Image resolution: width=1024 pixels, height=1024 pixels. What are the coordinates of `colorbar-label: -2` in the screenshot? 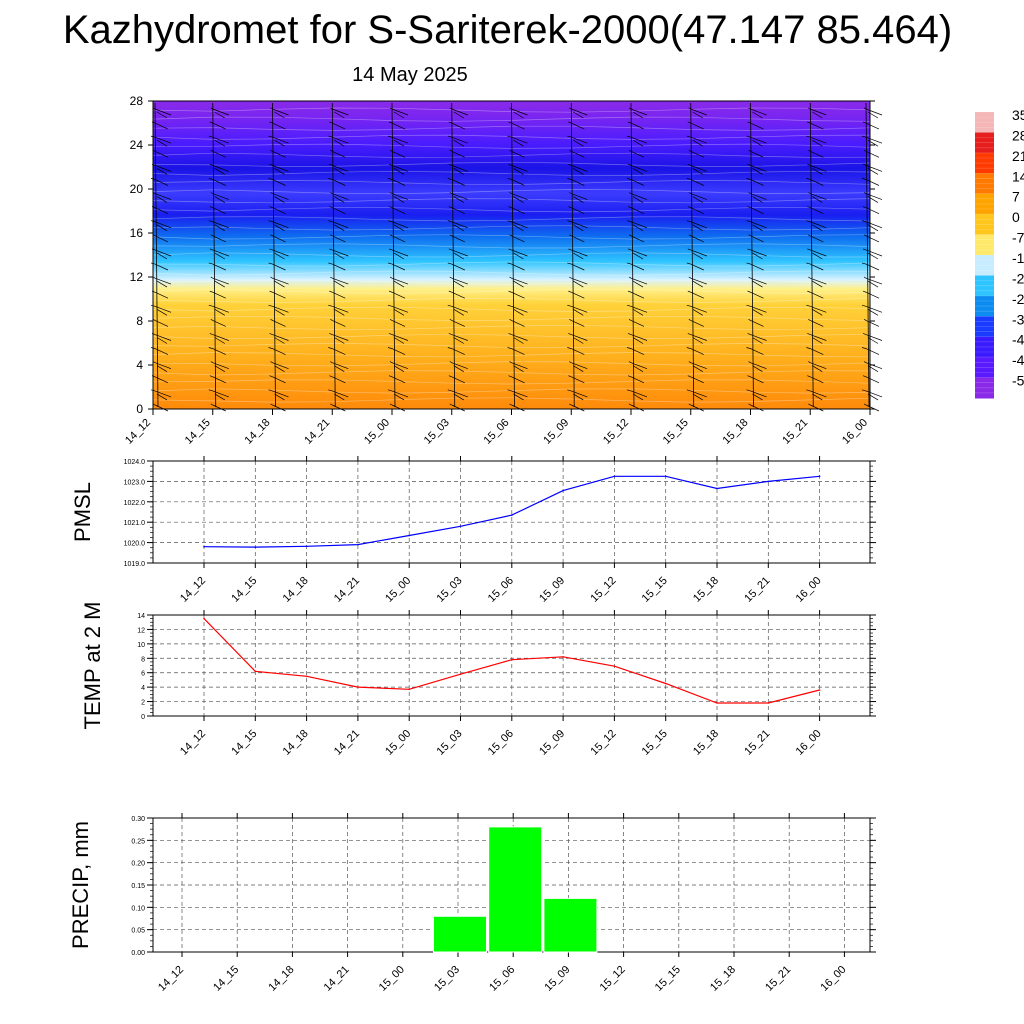 It's located at (1018, 299).